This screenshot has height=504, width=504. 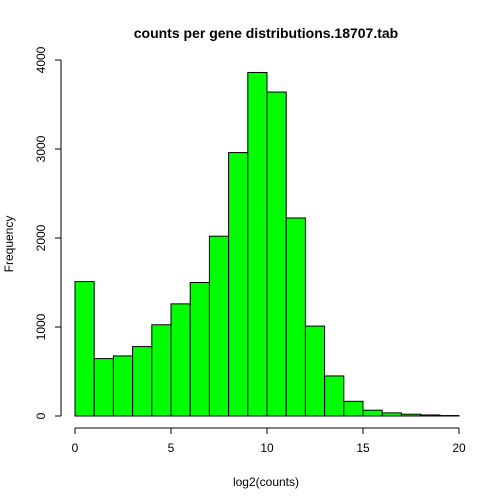 What do you see at coordinates (41, 415) in the screenshot?
I see `y-tick-label: 0` at bounding box center [41, 415].